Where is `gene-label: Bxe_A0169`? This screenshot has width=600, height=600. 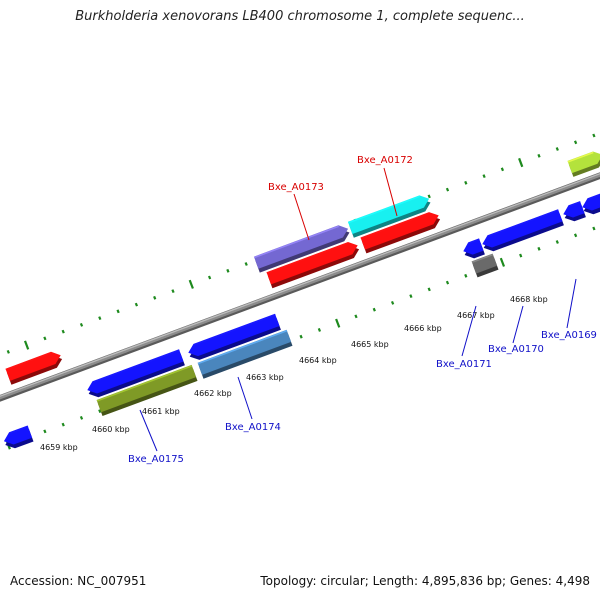
gene-label: Bxe_A0169 is located at coordinates (569, 335).